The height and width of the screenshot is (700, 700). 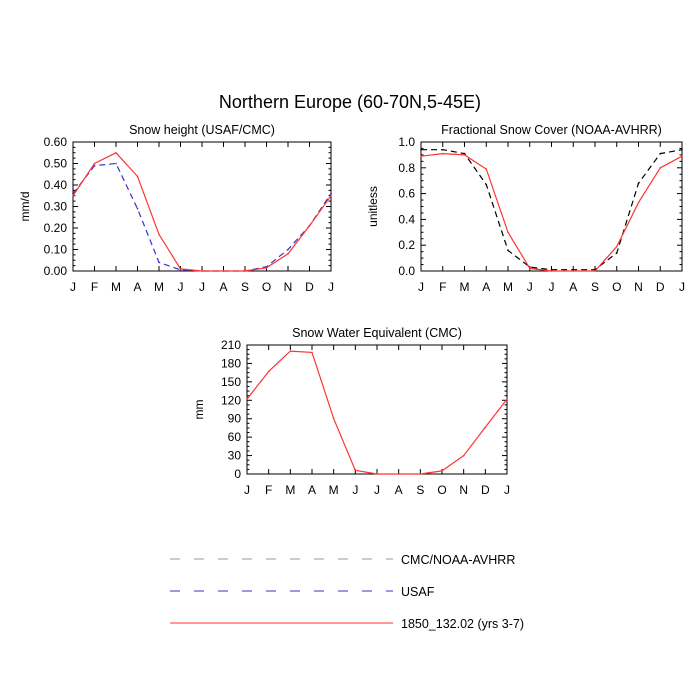 What do you see at coordinates (231, 345) in the screenshot?
I see `y-tick-label: 210` at bounding box center [231, 345].